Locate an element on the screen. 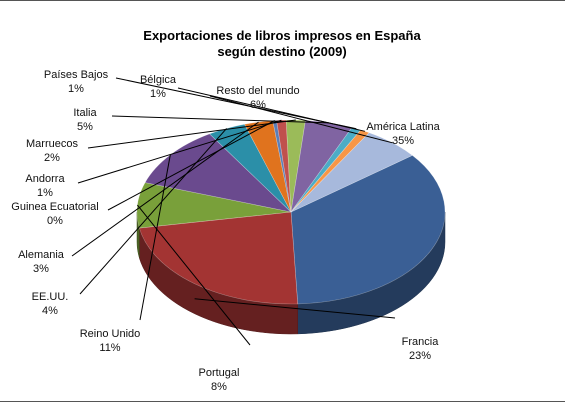 The height and width of the screenshot is (404, 565). slice-percent-belgica: 1% is located at coordinates (158, 94).